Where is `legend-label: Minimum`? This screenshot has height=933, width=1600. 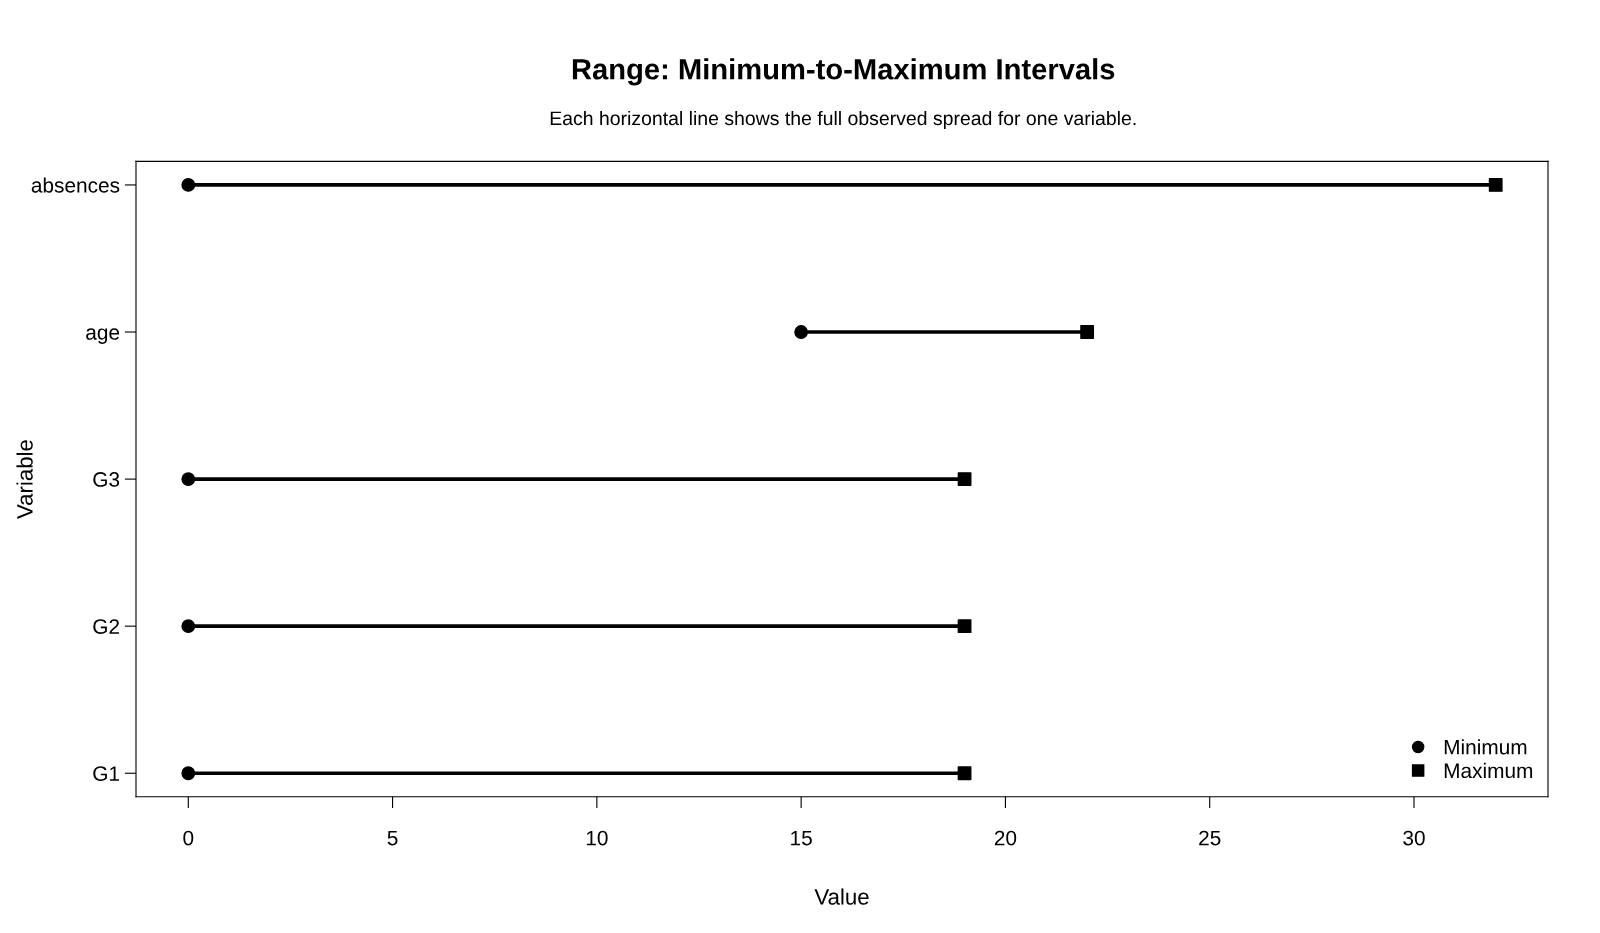 legend-label: Minimum is located at coordinates (1485, 747).